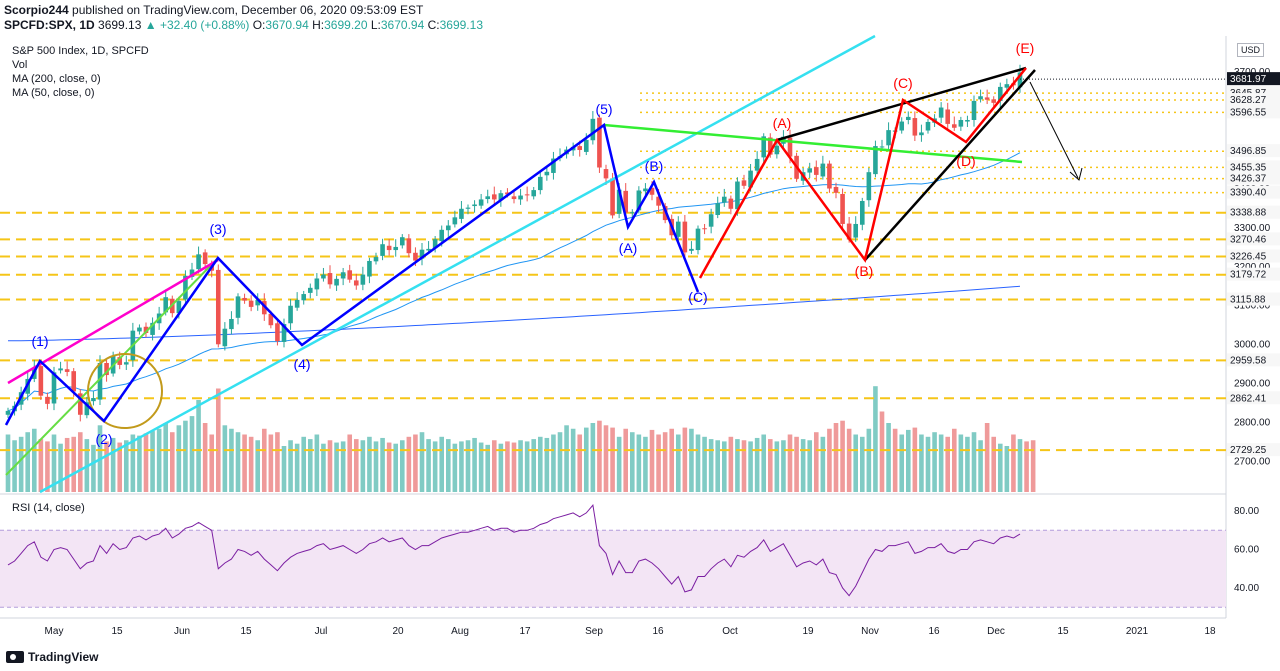 Image resolution: width=1280 pixels, height=671 pixels. Describe the element at coordinates (80, 51) in the screenshot. I see `legend-title: S&P 500 Index, 1D, SPCFD` at that location.